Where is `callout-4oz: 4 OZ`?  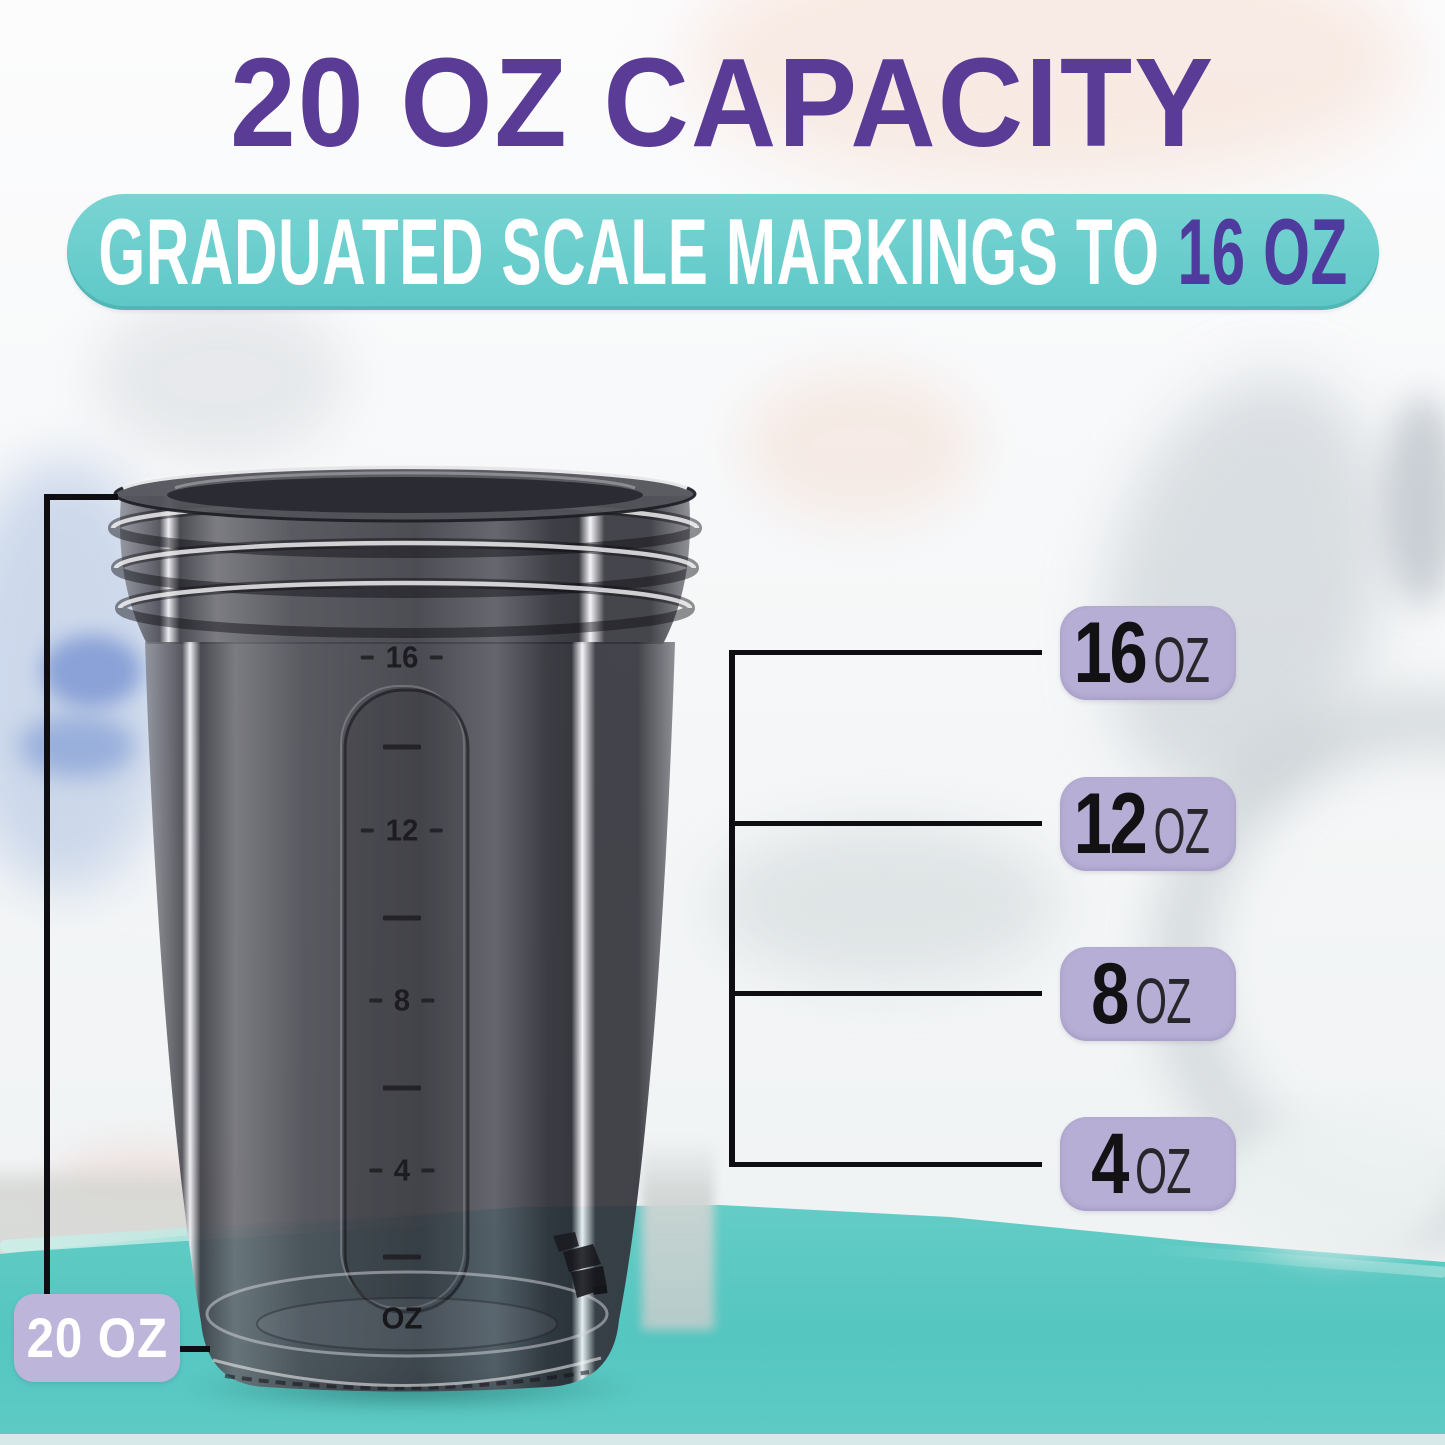 callout-4oz: 4 OZ is located at coordinates (1148, 1164).